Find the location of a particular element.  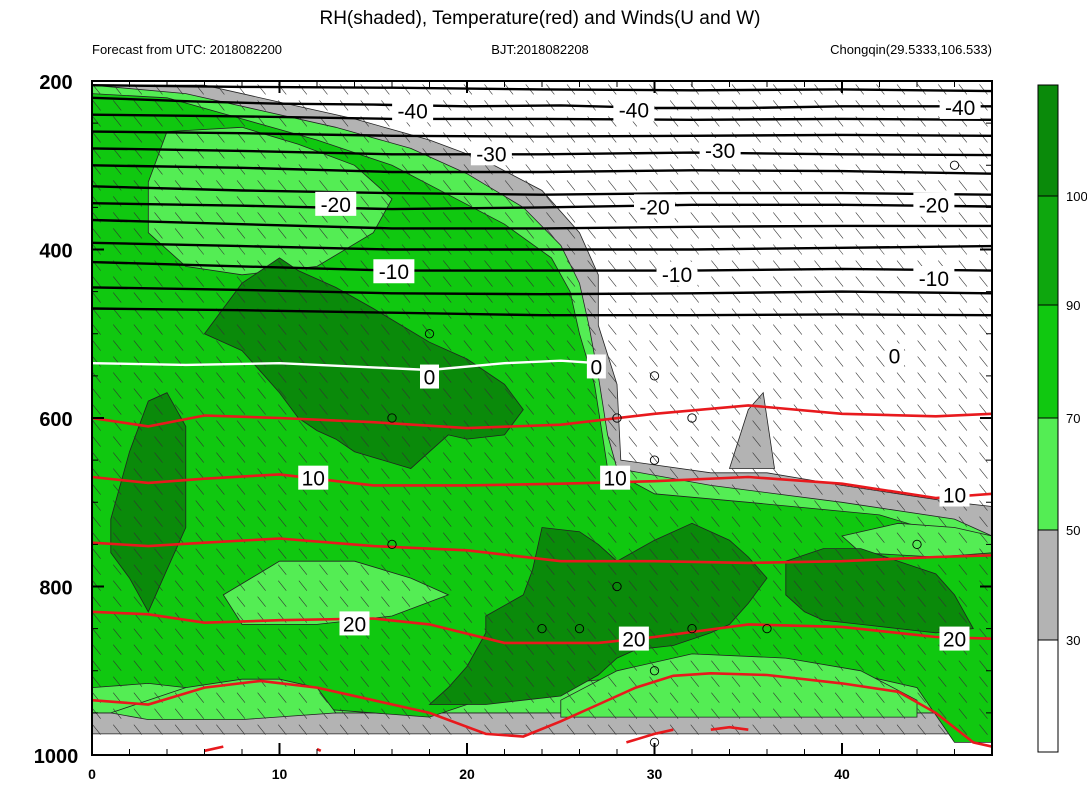

calm-wind-marker is located at coordinates (917, 544).